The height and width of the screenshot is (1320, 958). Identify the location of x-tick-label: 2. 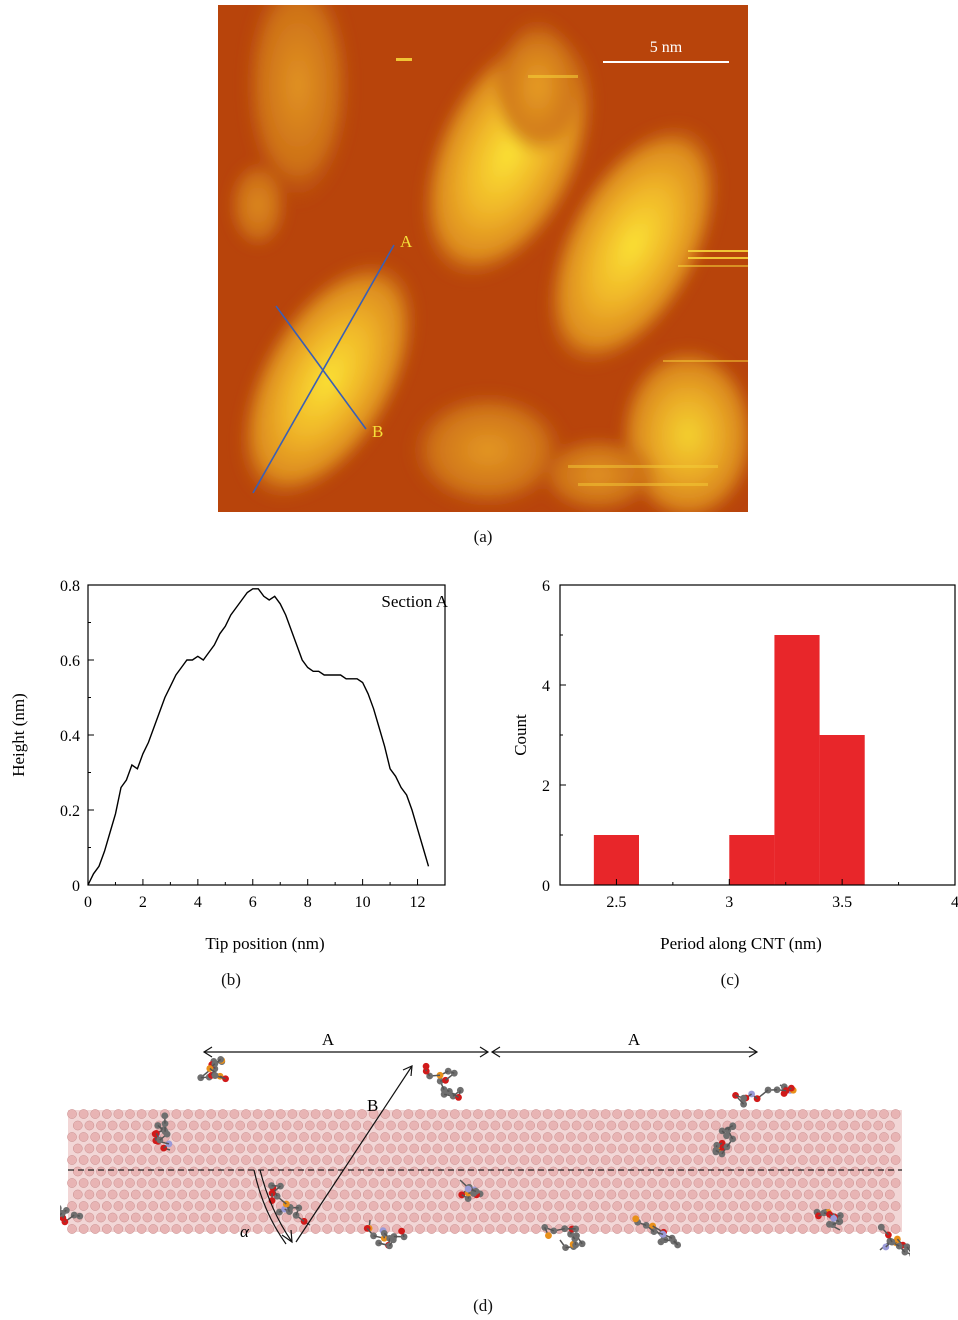
(143, 902).